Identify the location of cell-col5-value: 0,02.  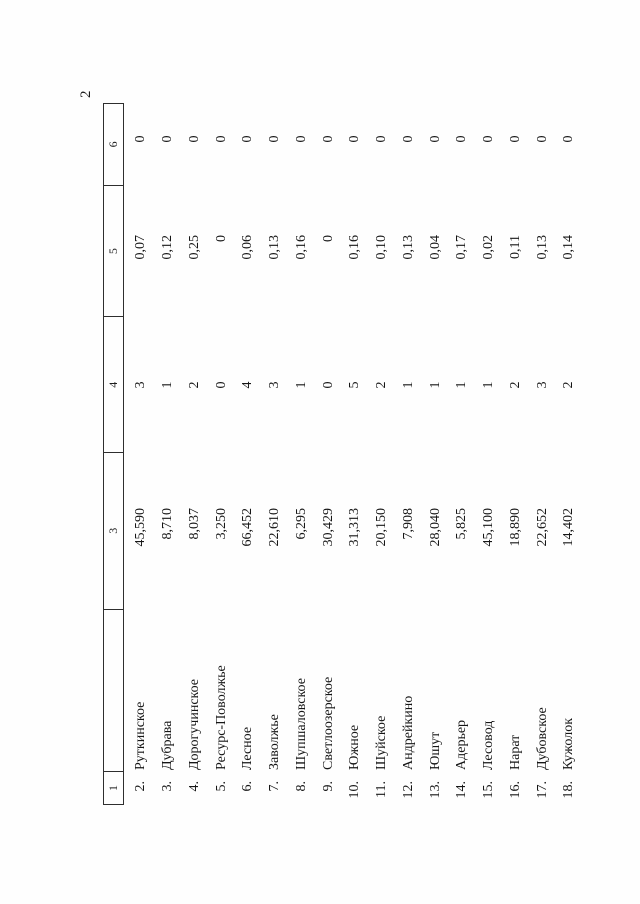
(489, 247).